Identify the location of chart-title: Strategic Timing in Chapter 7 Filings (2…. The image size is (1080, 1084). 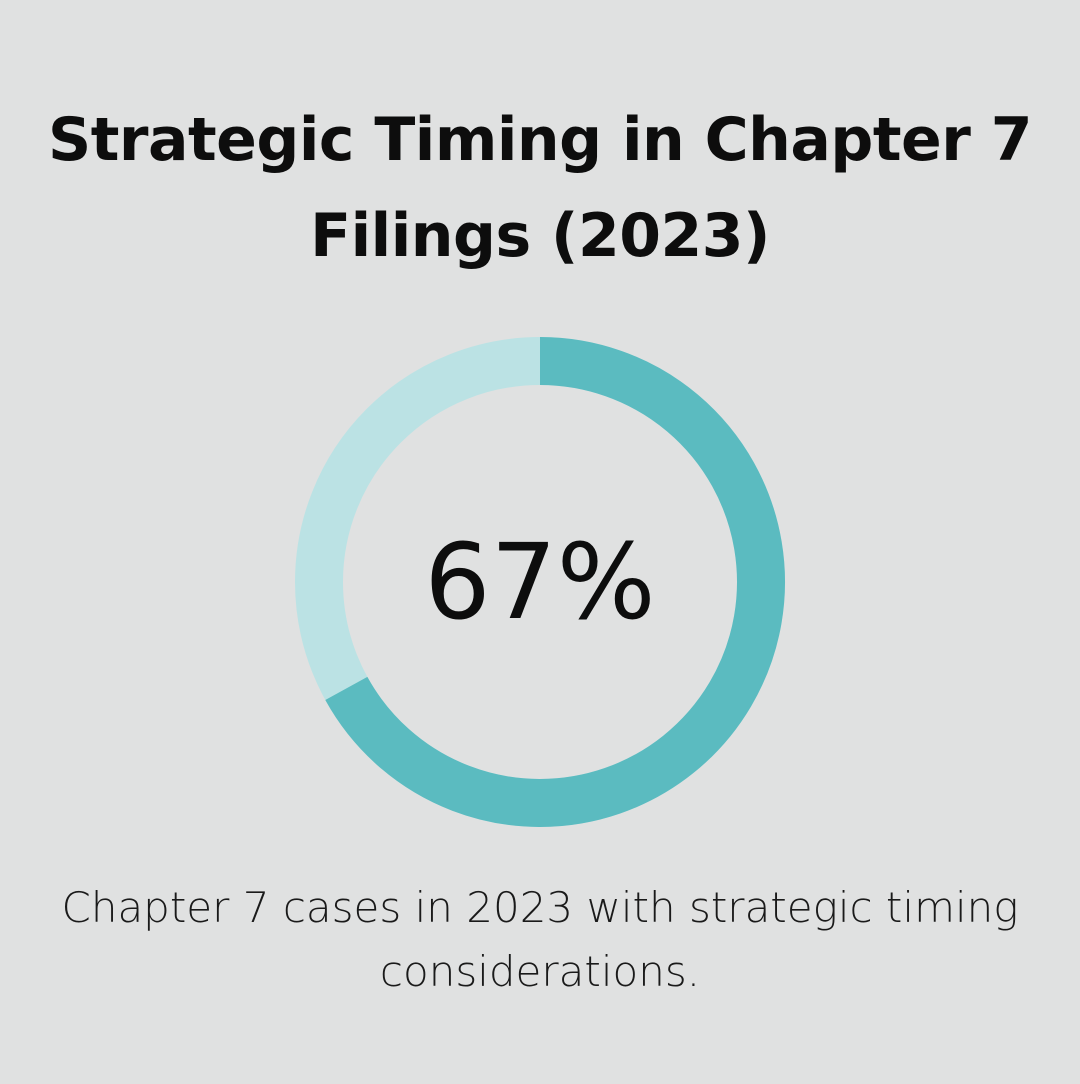
(540, 188).